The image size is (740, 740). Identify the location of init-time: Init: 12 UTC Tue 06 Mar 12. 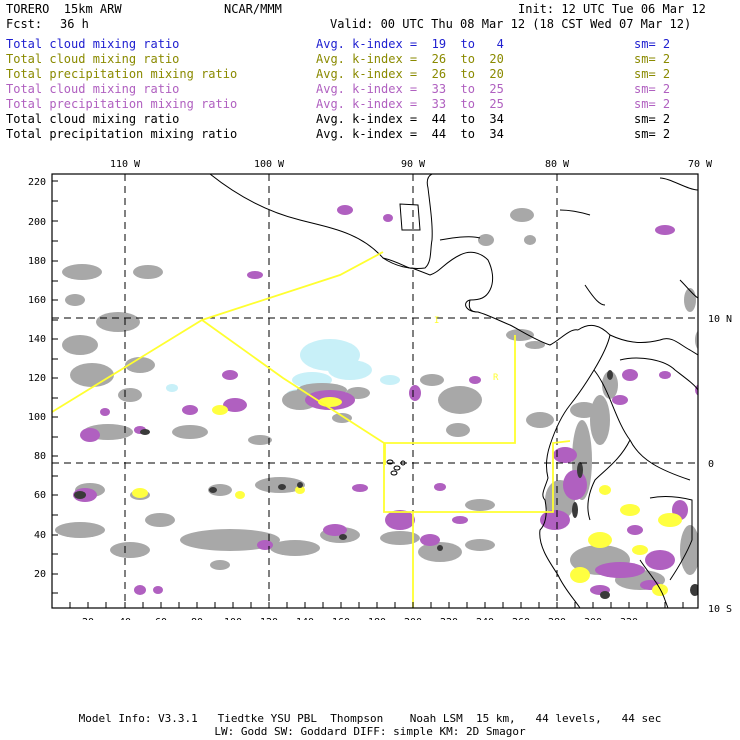
(612, 9).